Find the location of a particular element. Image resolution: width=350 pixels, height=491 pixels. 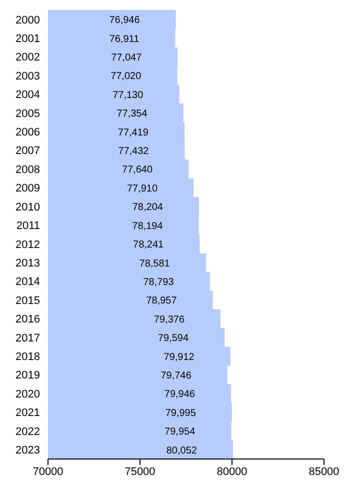

y-tick-label: 2005 is located at coordinates (28, 114).